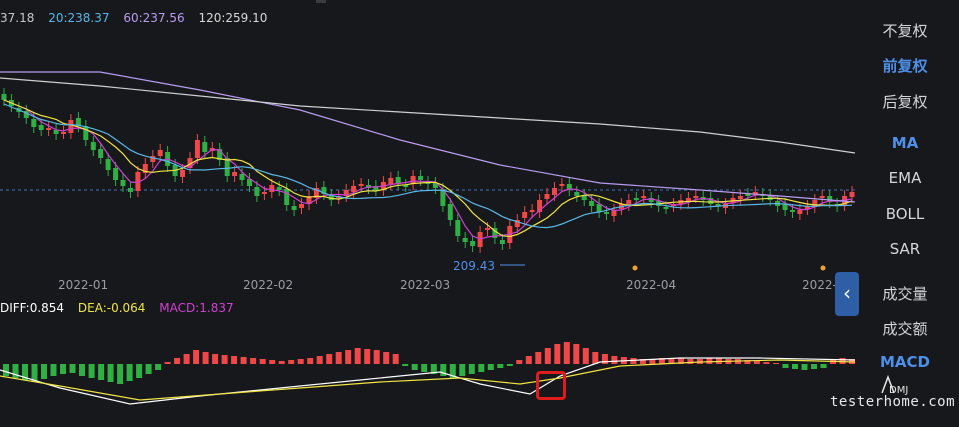  I want to click on option-ema: EMA, so click(905, 178).